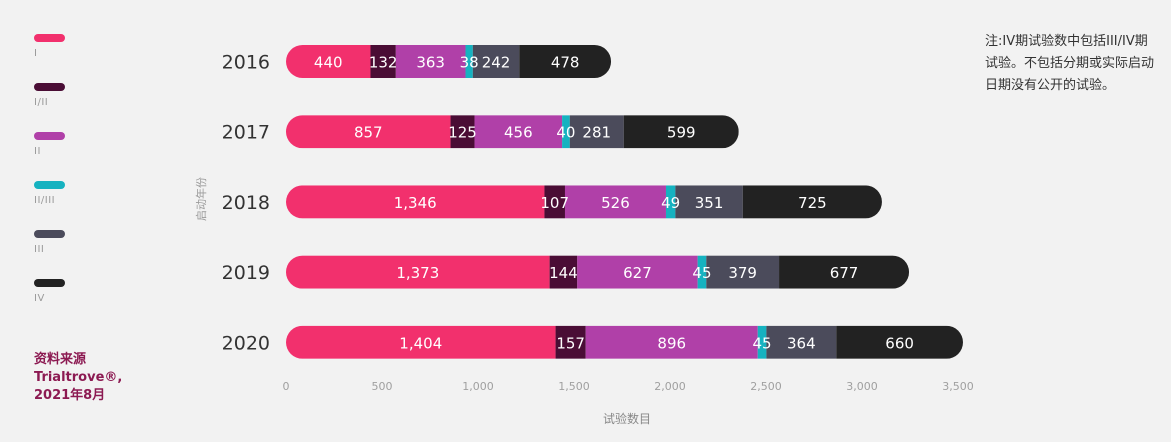 This screenshot has height=442, width=1171. I want to click on legend-label: I, so click(36, 53).